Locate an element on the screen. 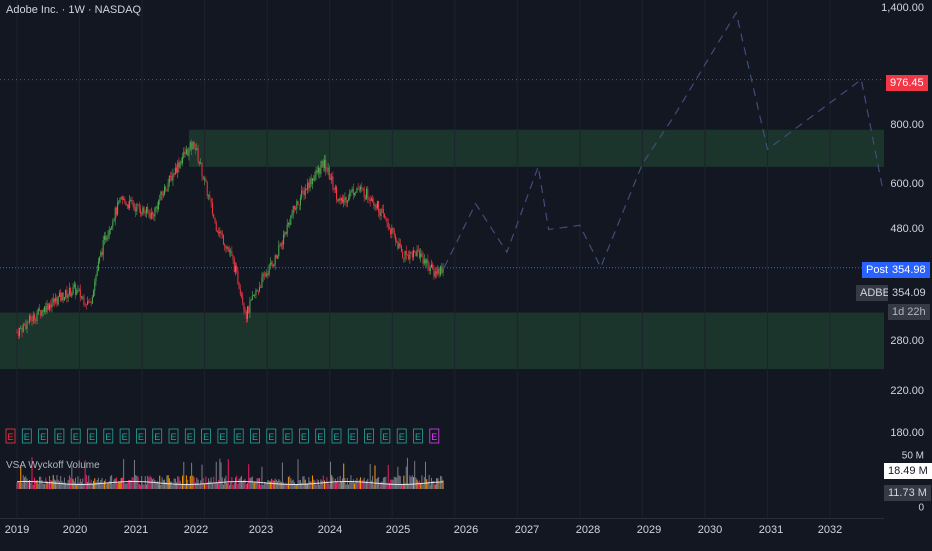  year-tick: 2020 is located at coordinates (75, 530).